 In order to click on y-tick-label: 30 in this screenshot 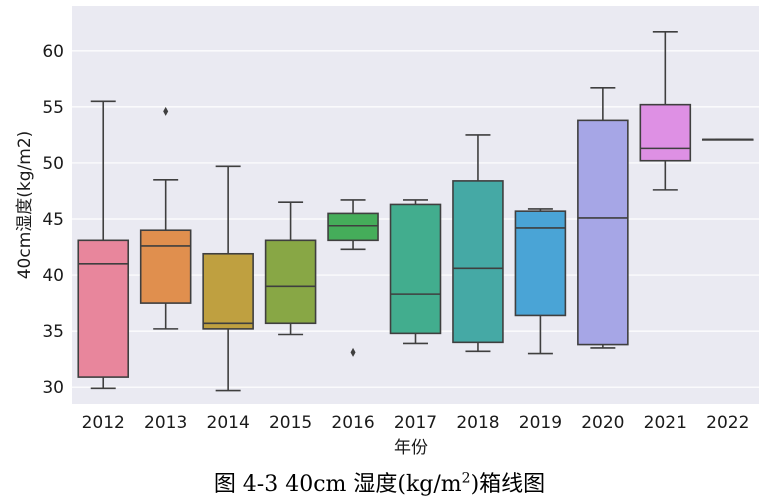, I will do `click(53, 388)`.